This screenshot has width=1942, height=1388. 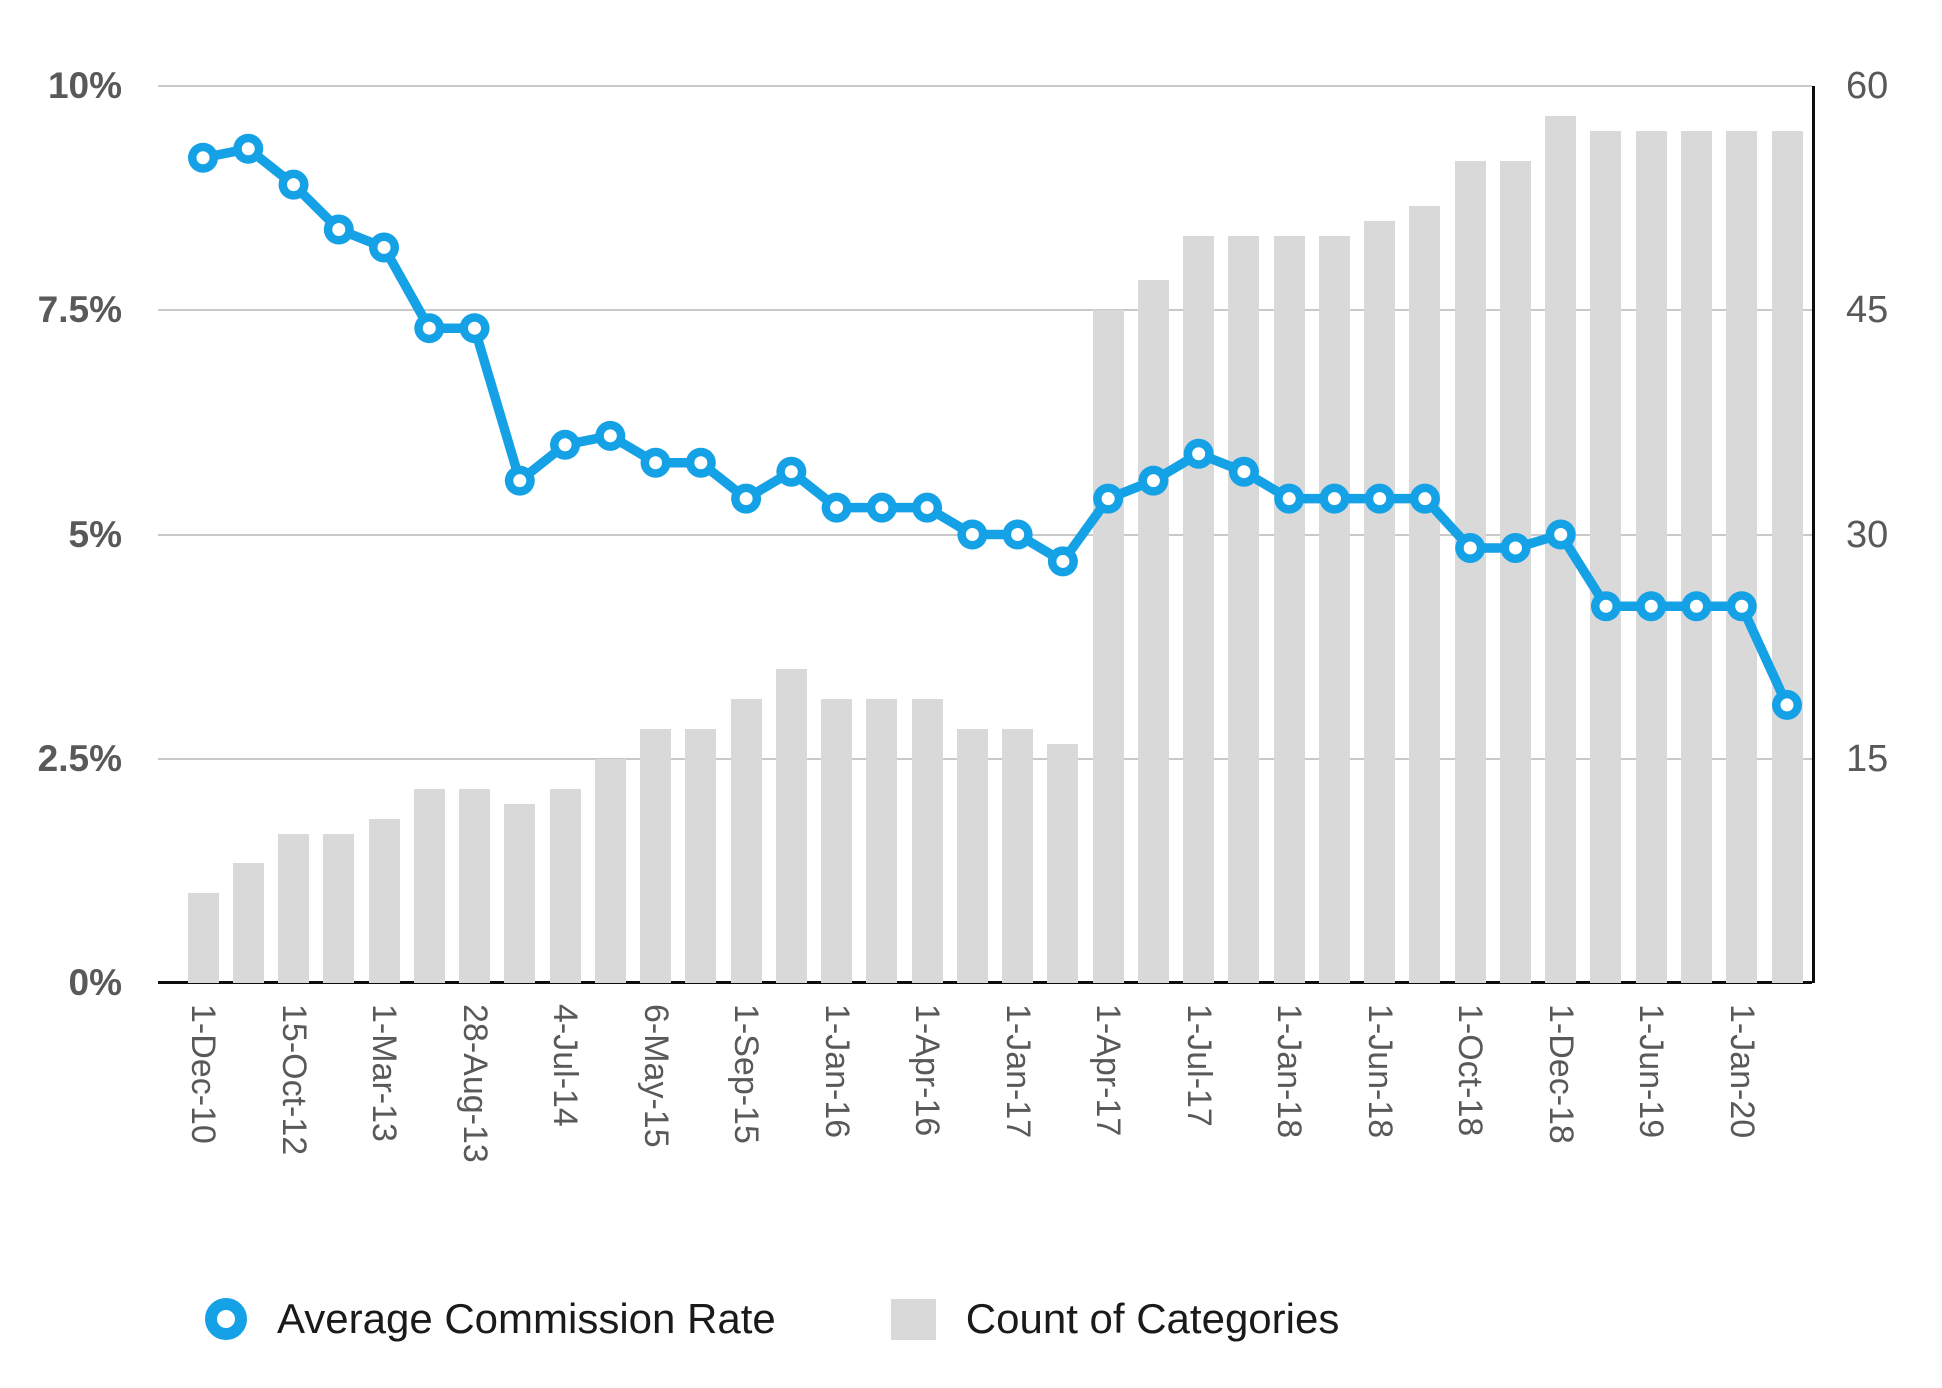 What do you see at coordinates (95, 534) in the screenshot?
I see `left-axis-tick-label: 5%` at bounding box center [95, 534].